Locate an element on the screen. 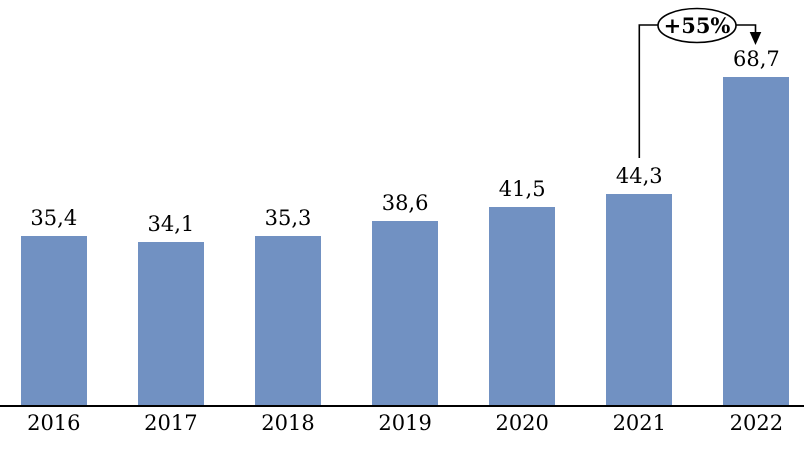 This screenshot has width=804, height=453. x-tick-label: 2019 is located at coordinates (405, 423).